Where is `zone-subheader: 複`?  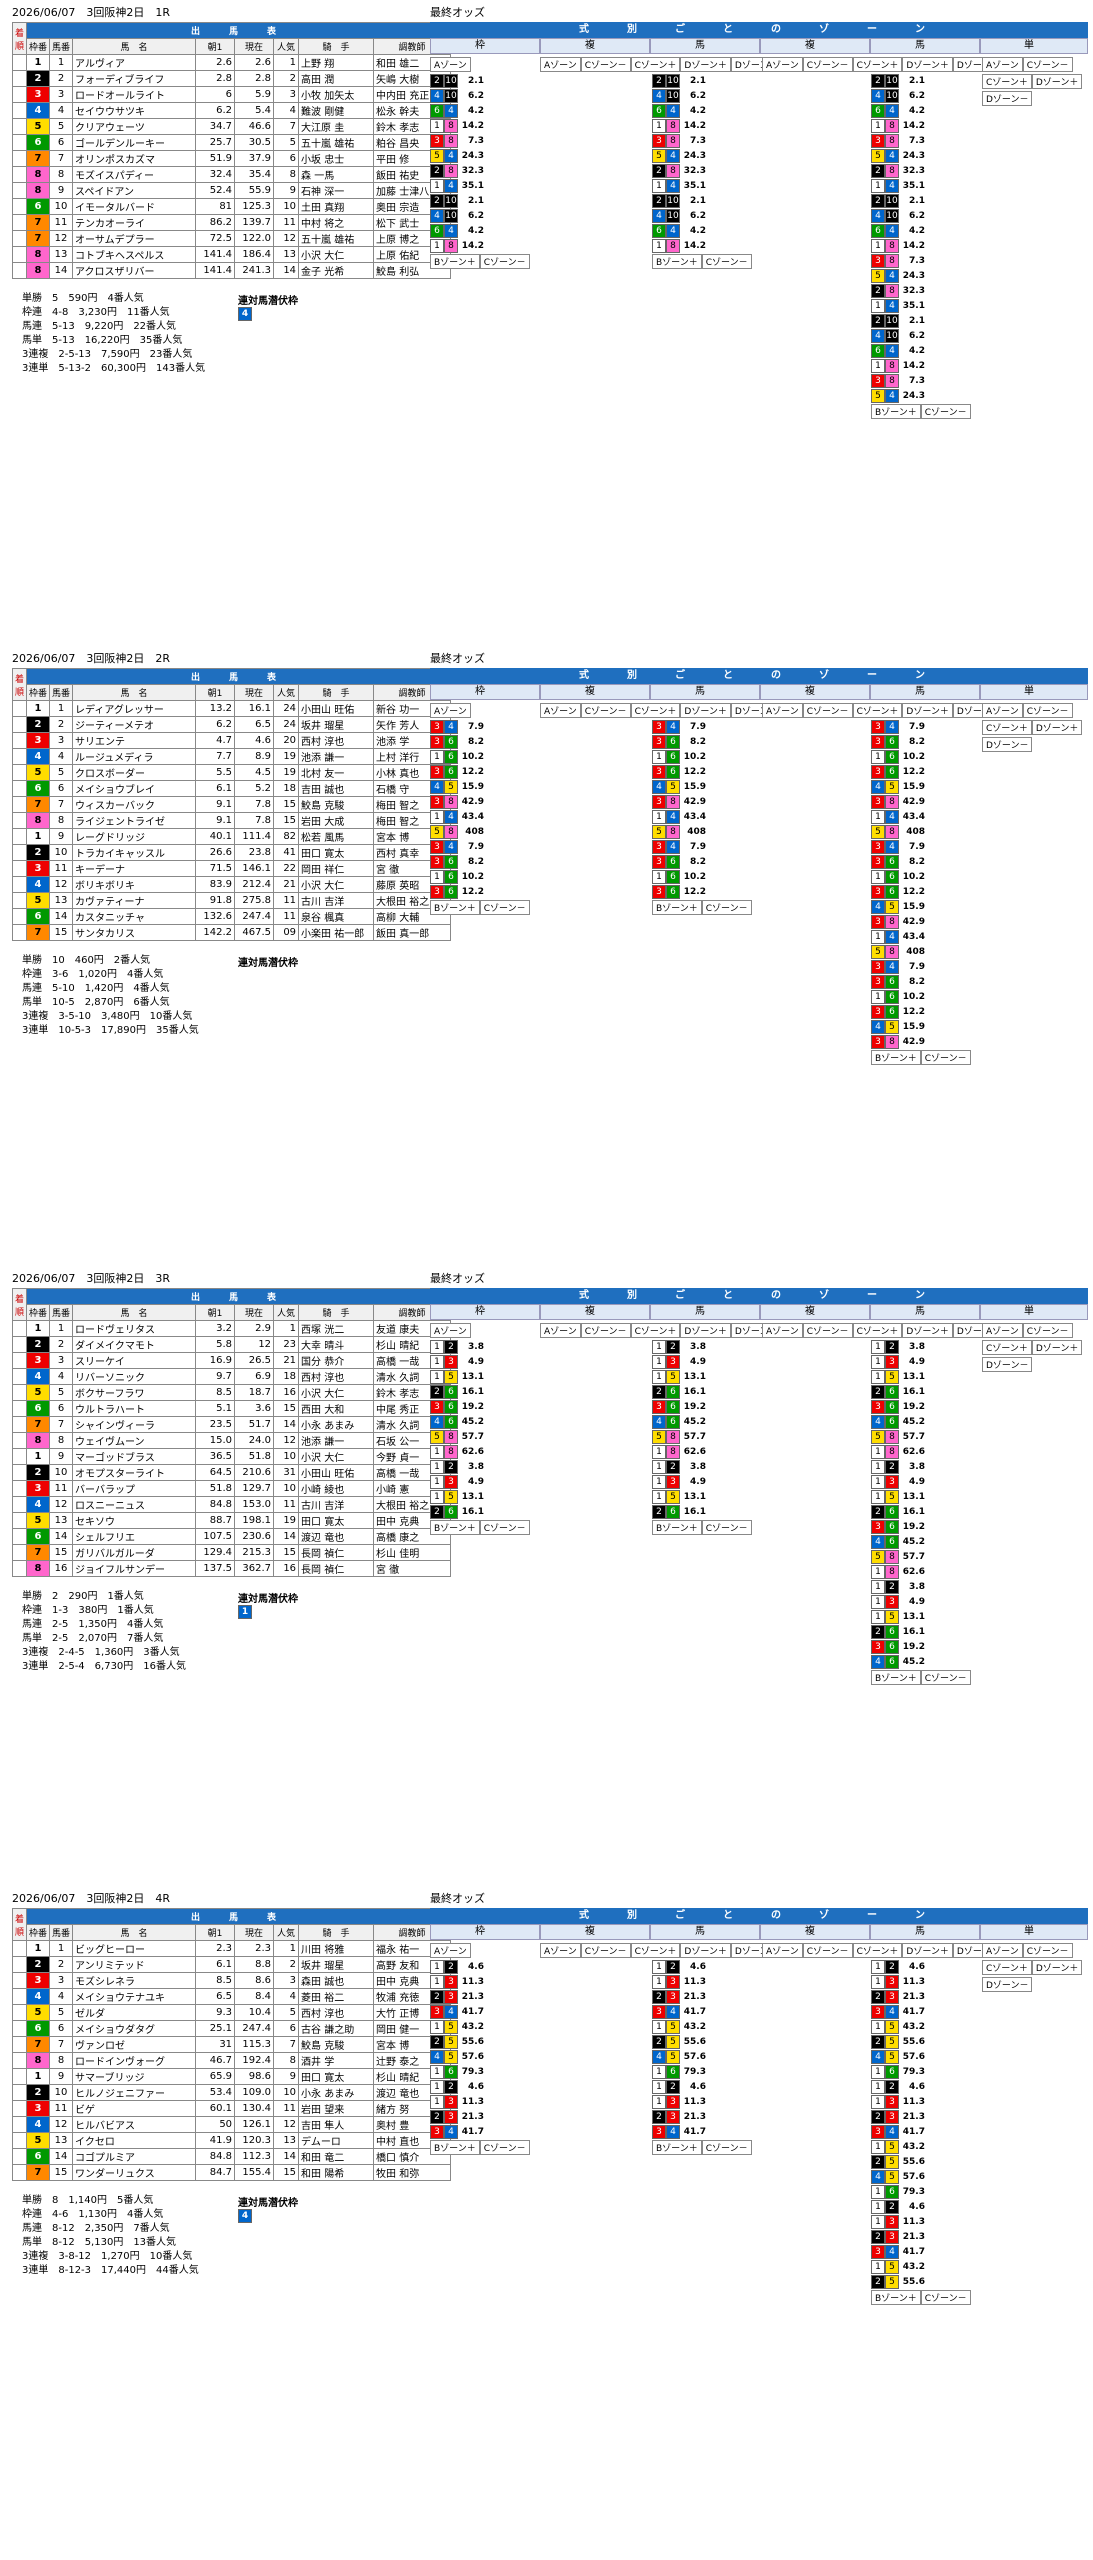 zone-subheader: 複 is located at coordinates (595, 1312).